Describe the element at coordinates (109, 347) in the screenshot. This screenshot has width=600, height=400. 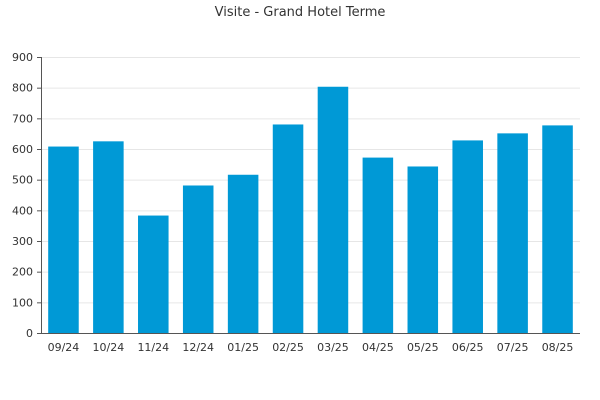
I see `x-tick-label: 10/24` at that location.